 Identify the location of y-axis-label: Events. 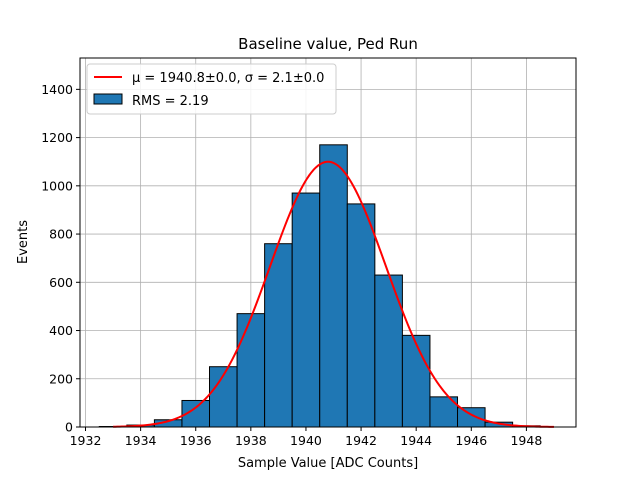
(23, 242).